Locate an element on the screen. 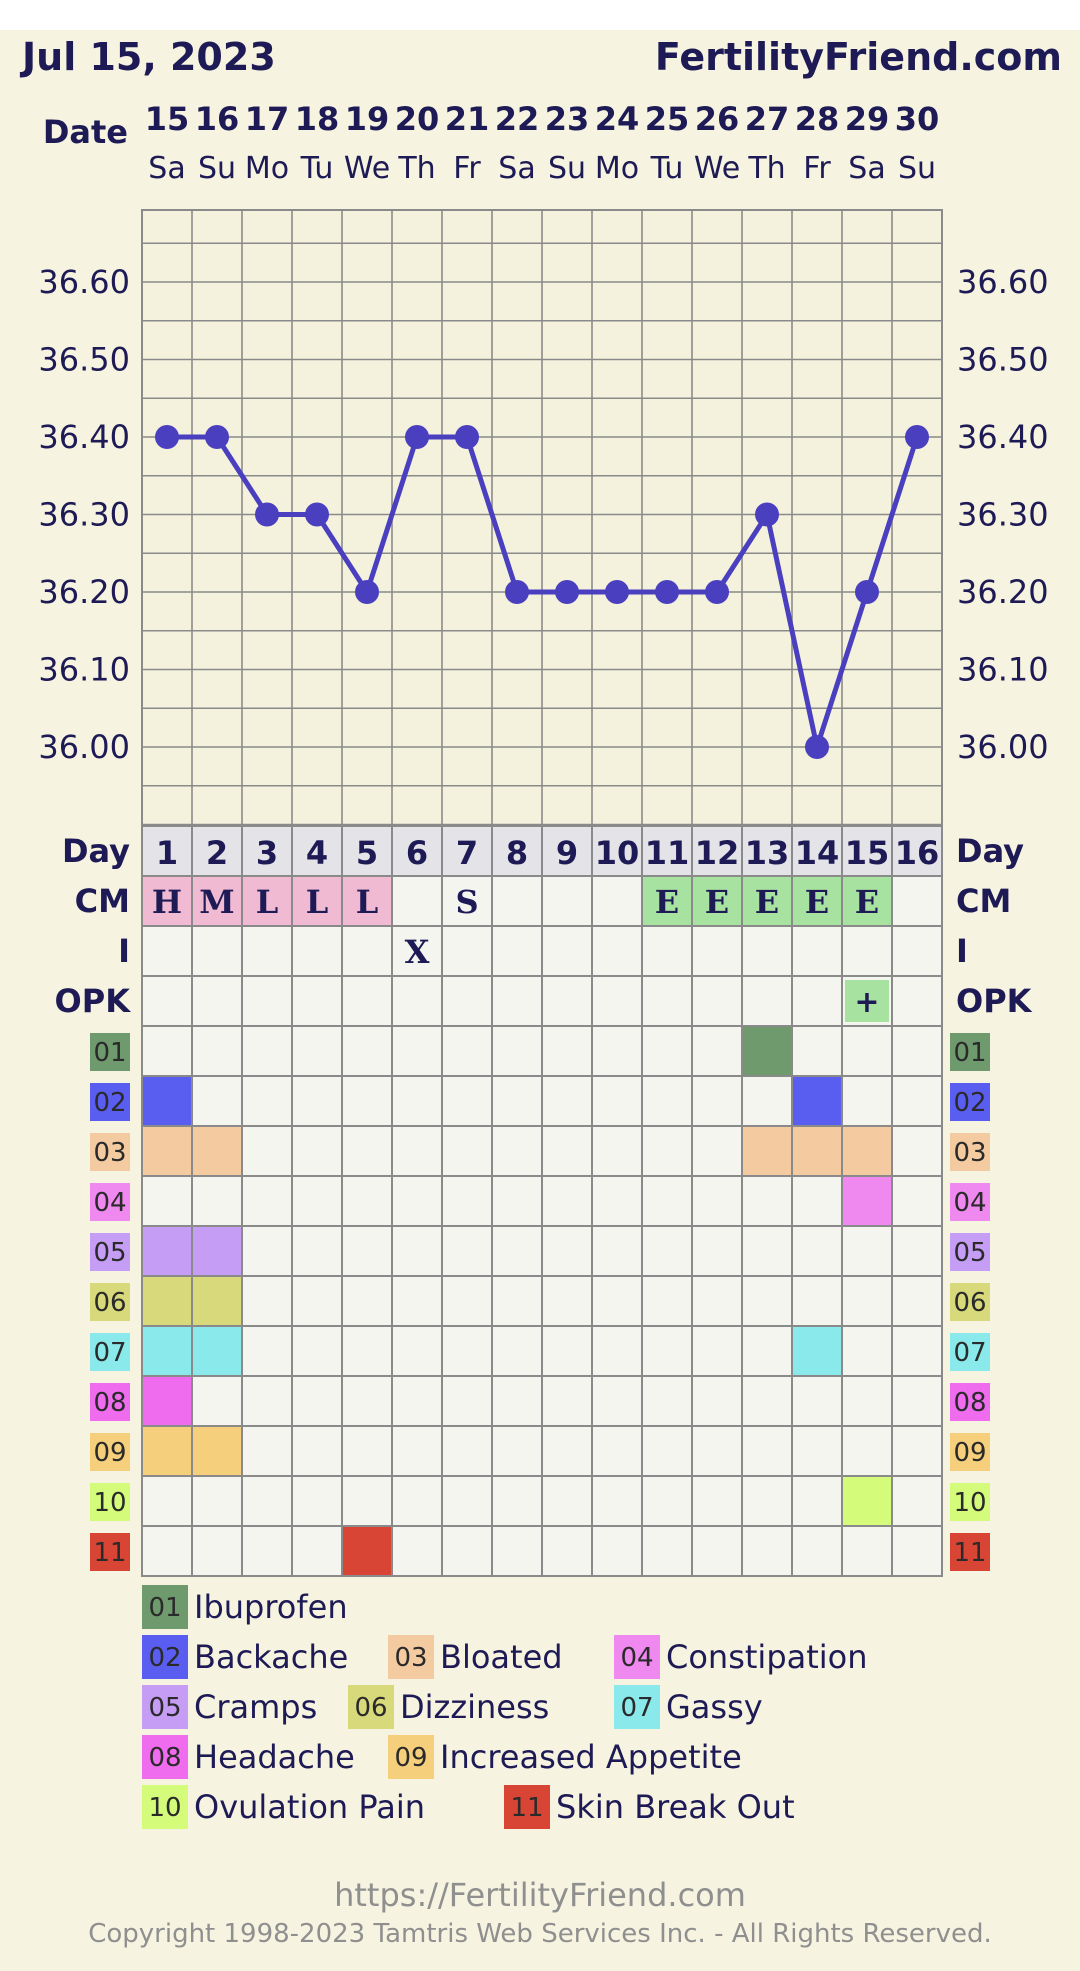 The image size is (1080, 1971). footer-url: https://FertilityFriend.com is located at coordinates (540, 1895).